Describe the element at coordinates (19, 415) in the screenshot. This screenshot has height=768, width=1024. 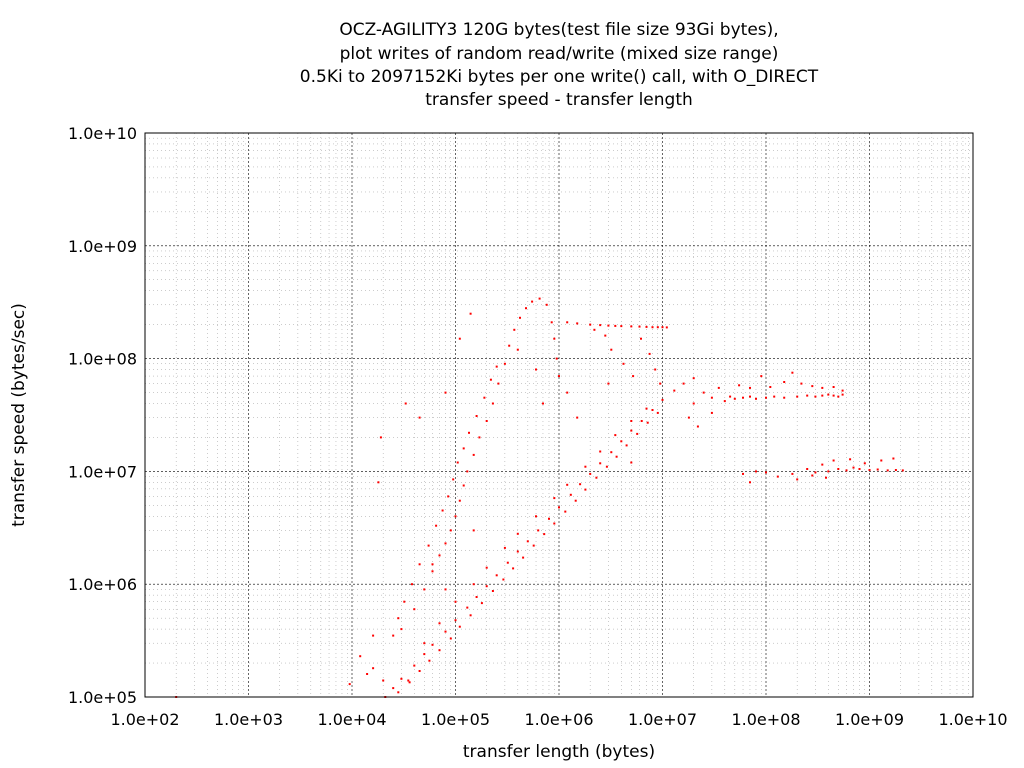
I see `y-axis-label: transfer speed (bytes/sec)` at that location.